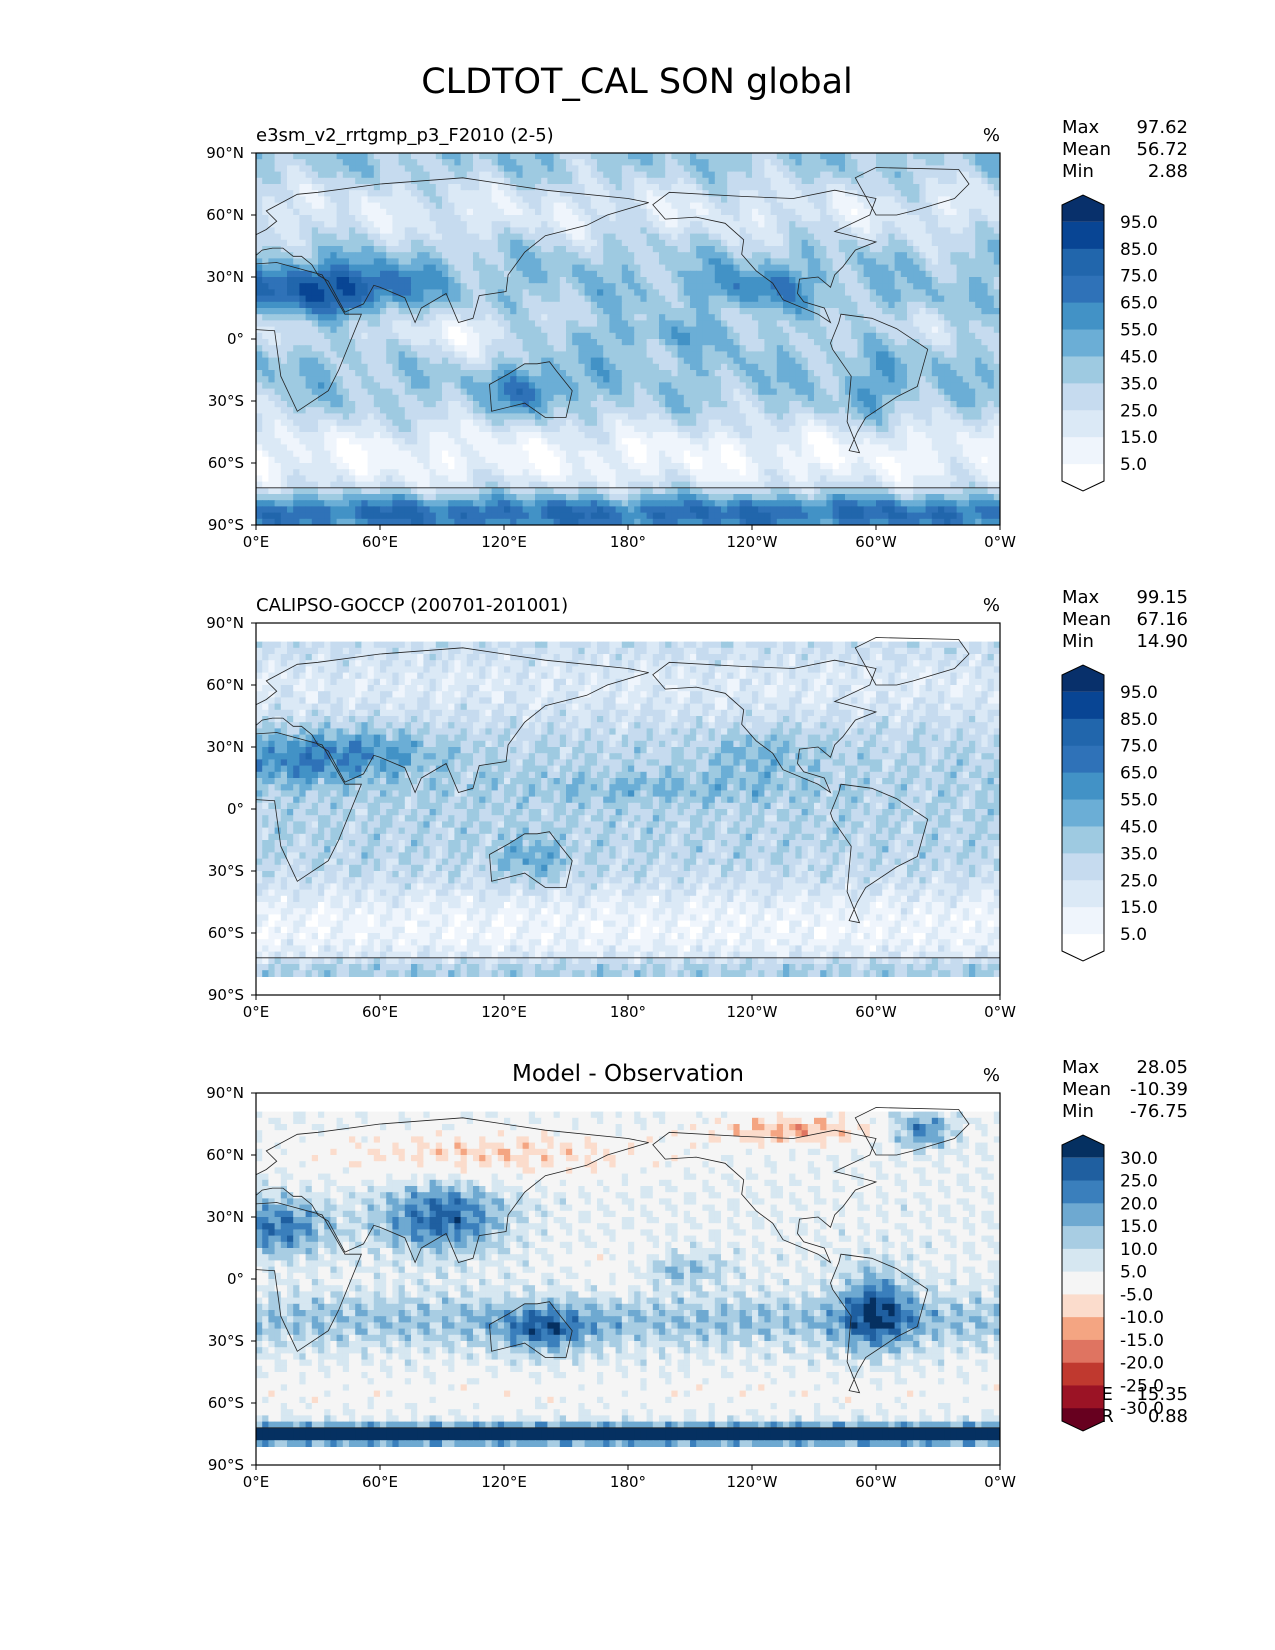  What do you see at coordinates (1142, 1341) in the screenshot?
I see `colorbar-tick-label: -15.0` at bounding box center [1142, 1341].